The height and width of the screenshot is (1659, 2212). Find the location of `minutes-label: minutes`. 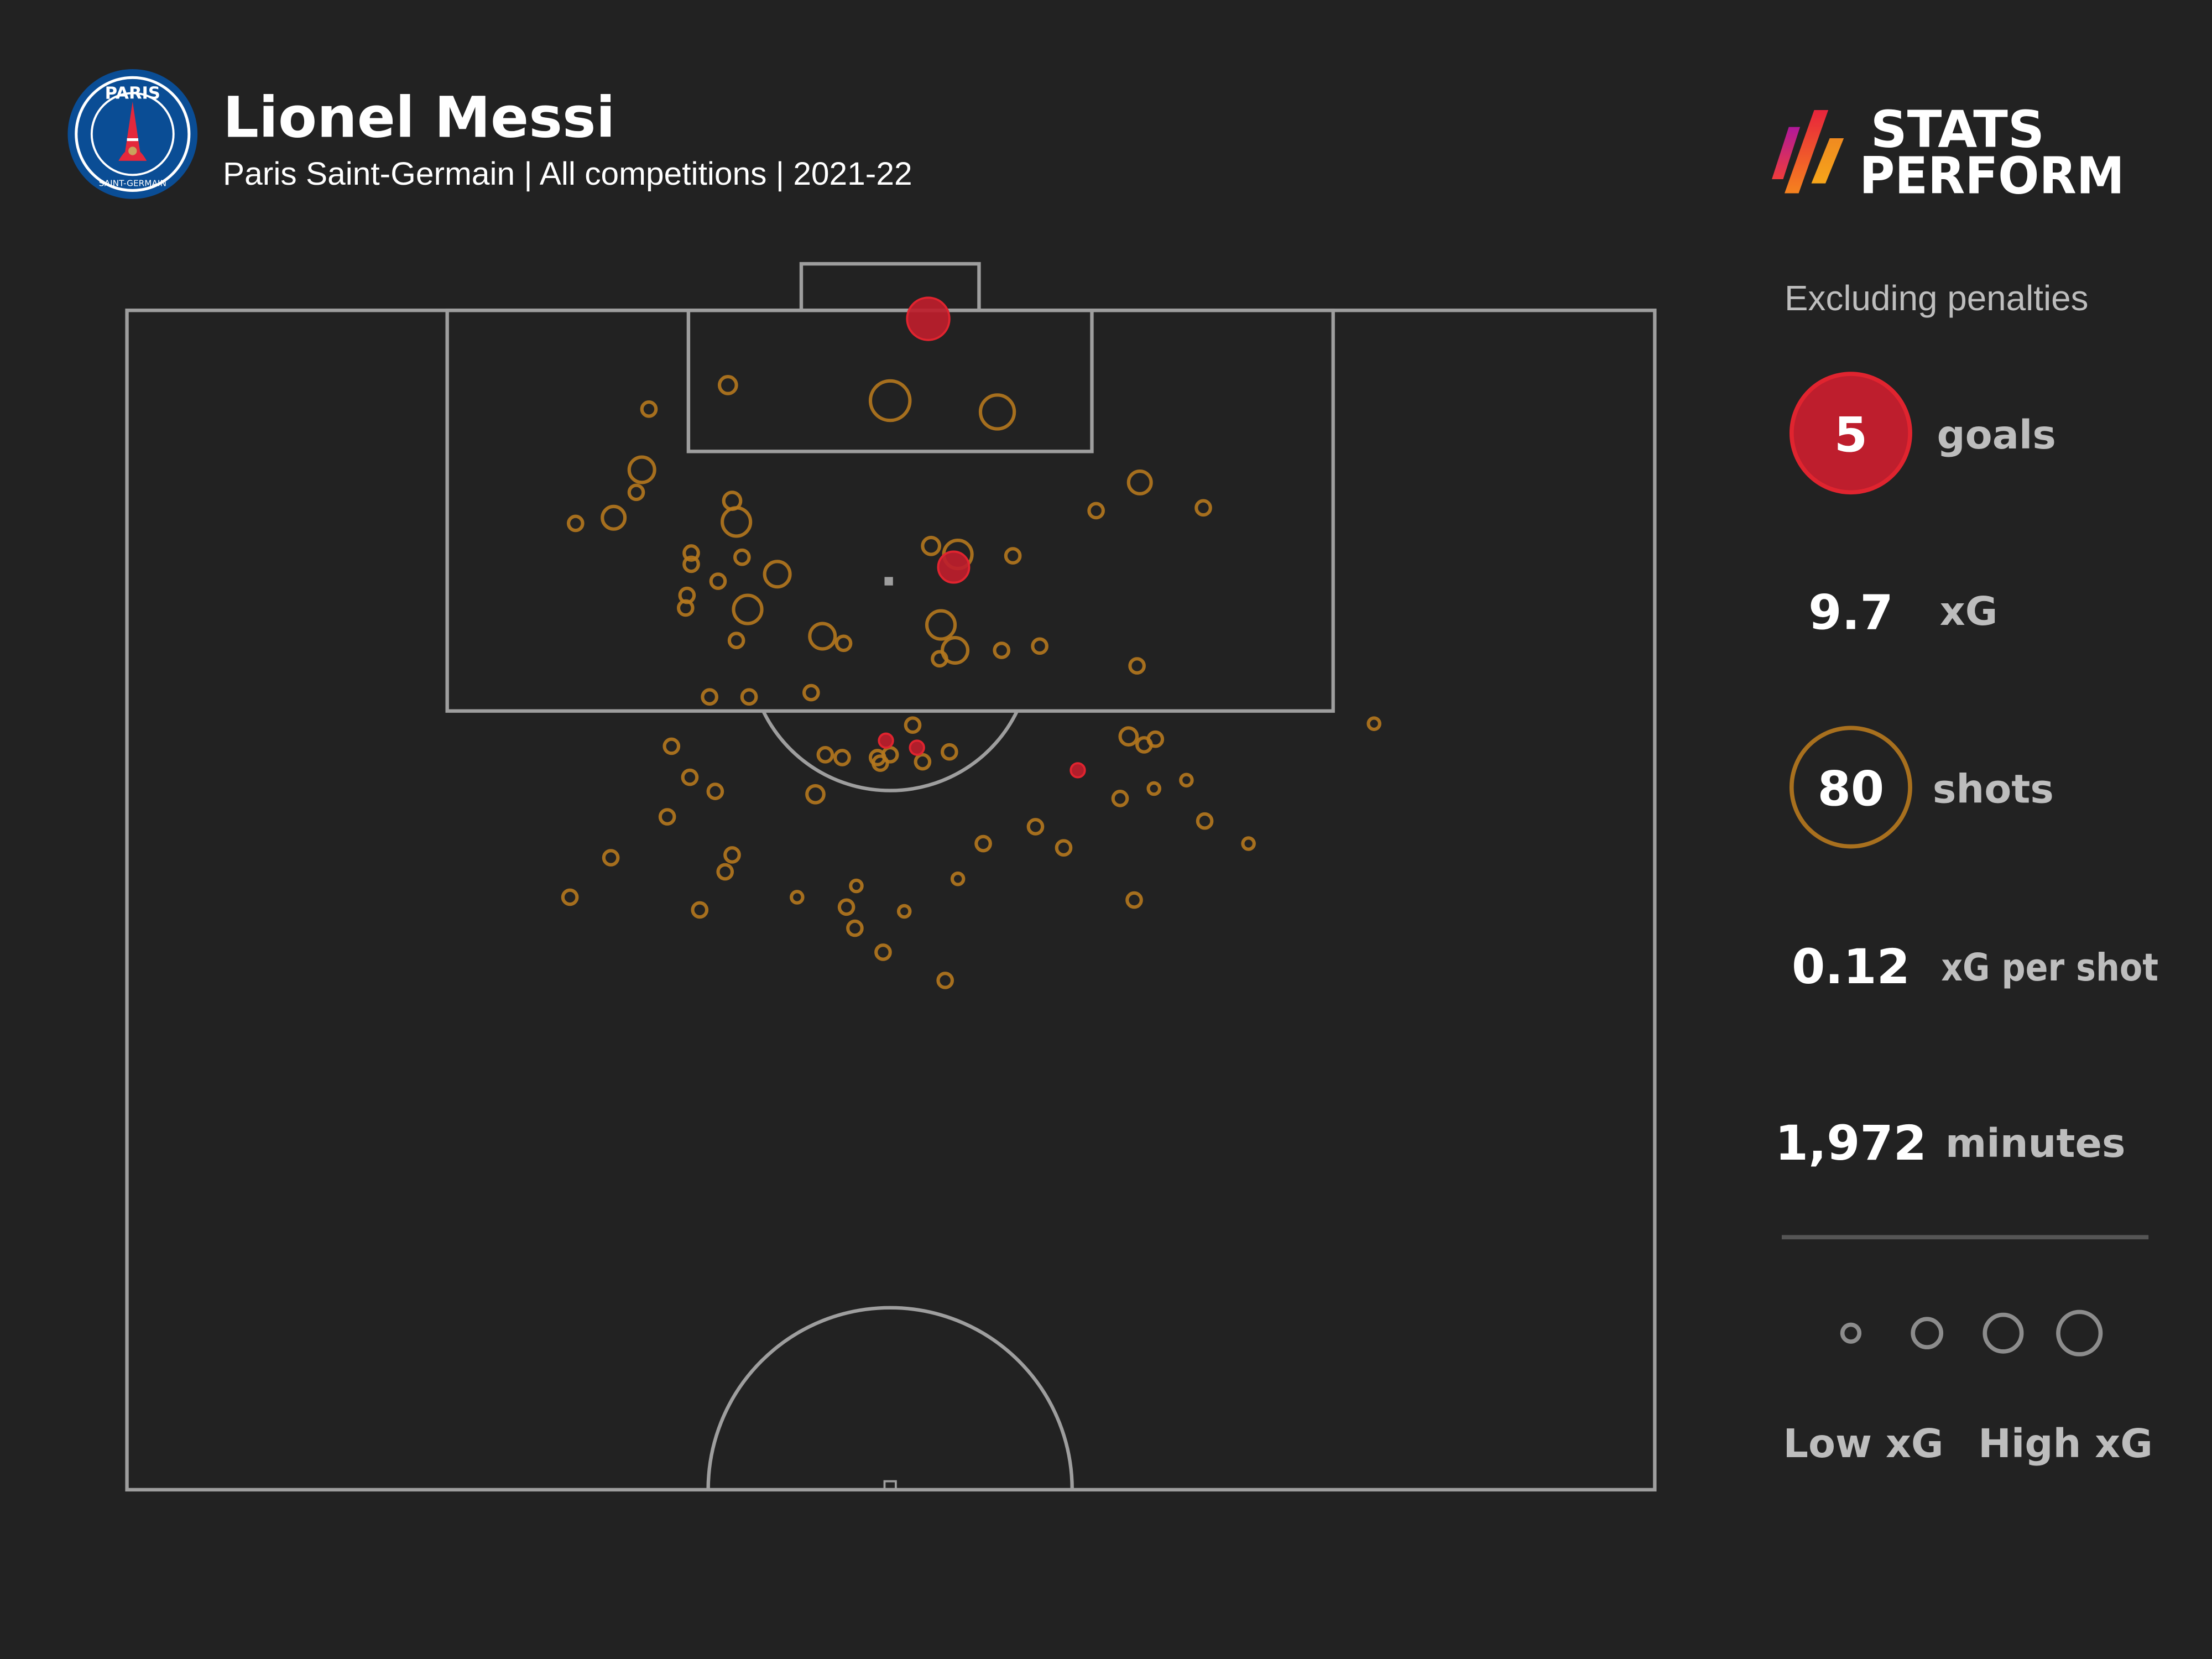

minutes-label: minutes is located at coordinates (2036, 1143).